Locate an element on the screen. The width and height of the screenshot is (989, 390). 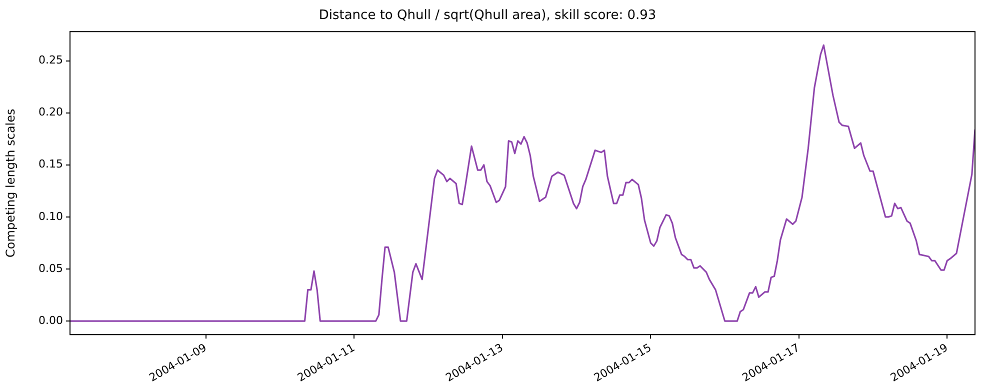
y-tick-label: 0.10 is located at coordinates (50, 216).